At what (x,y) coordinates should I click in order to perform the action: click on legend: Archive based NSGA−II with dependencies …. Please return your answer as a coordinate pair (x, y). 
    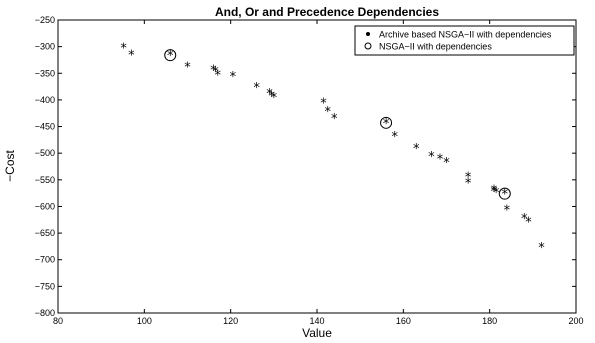
    Looking at the image, I should click on (464, 40).